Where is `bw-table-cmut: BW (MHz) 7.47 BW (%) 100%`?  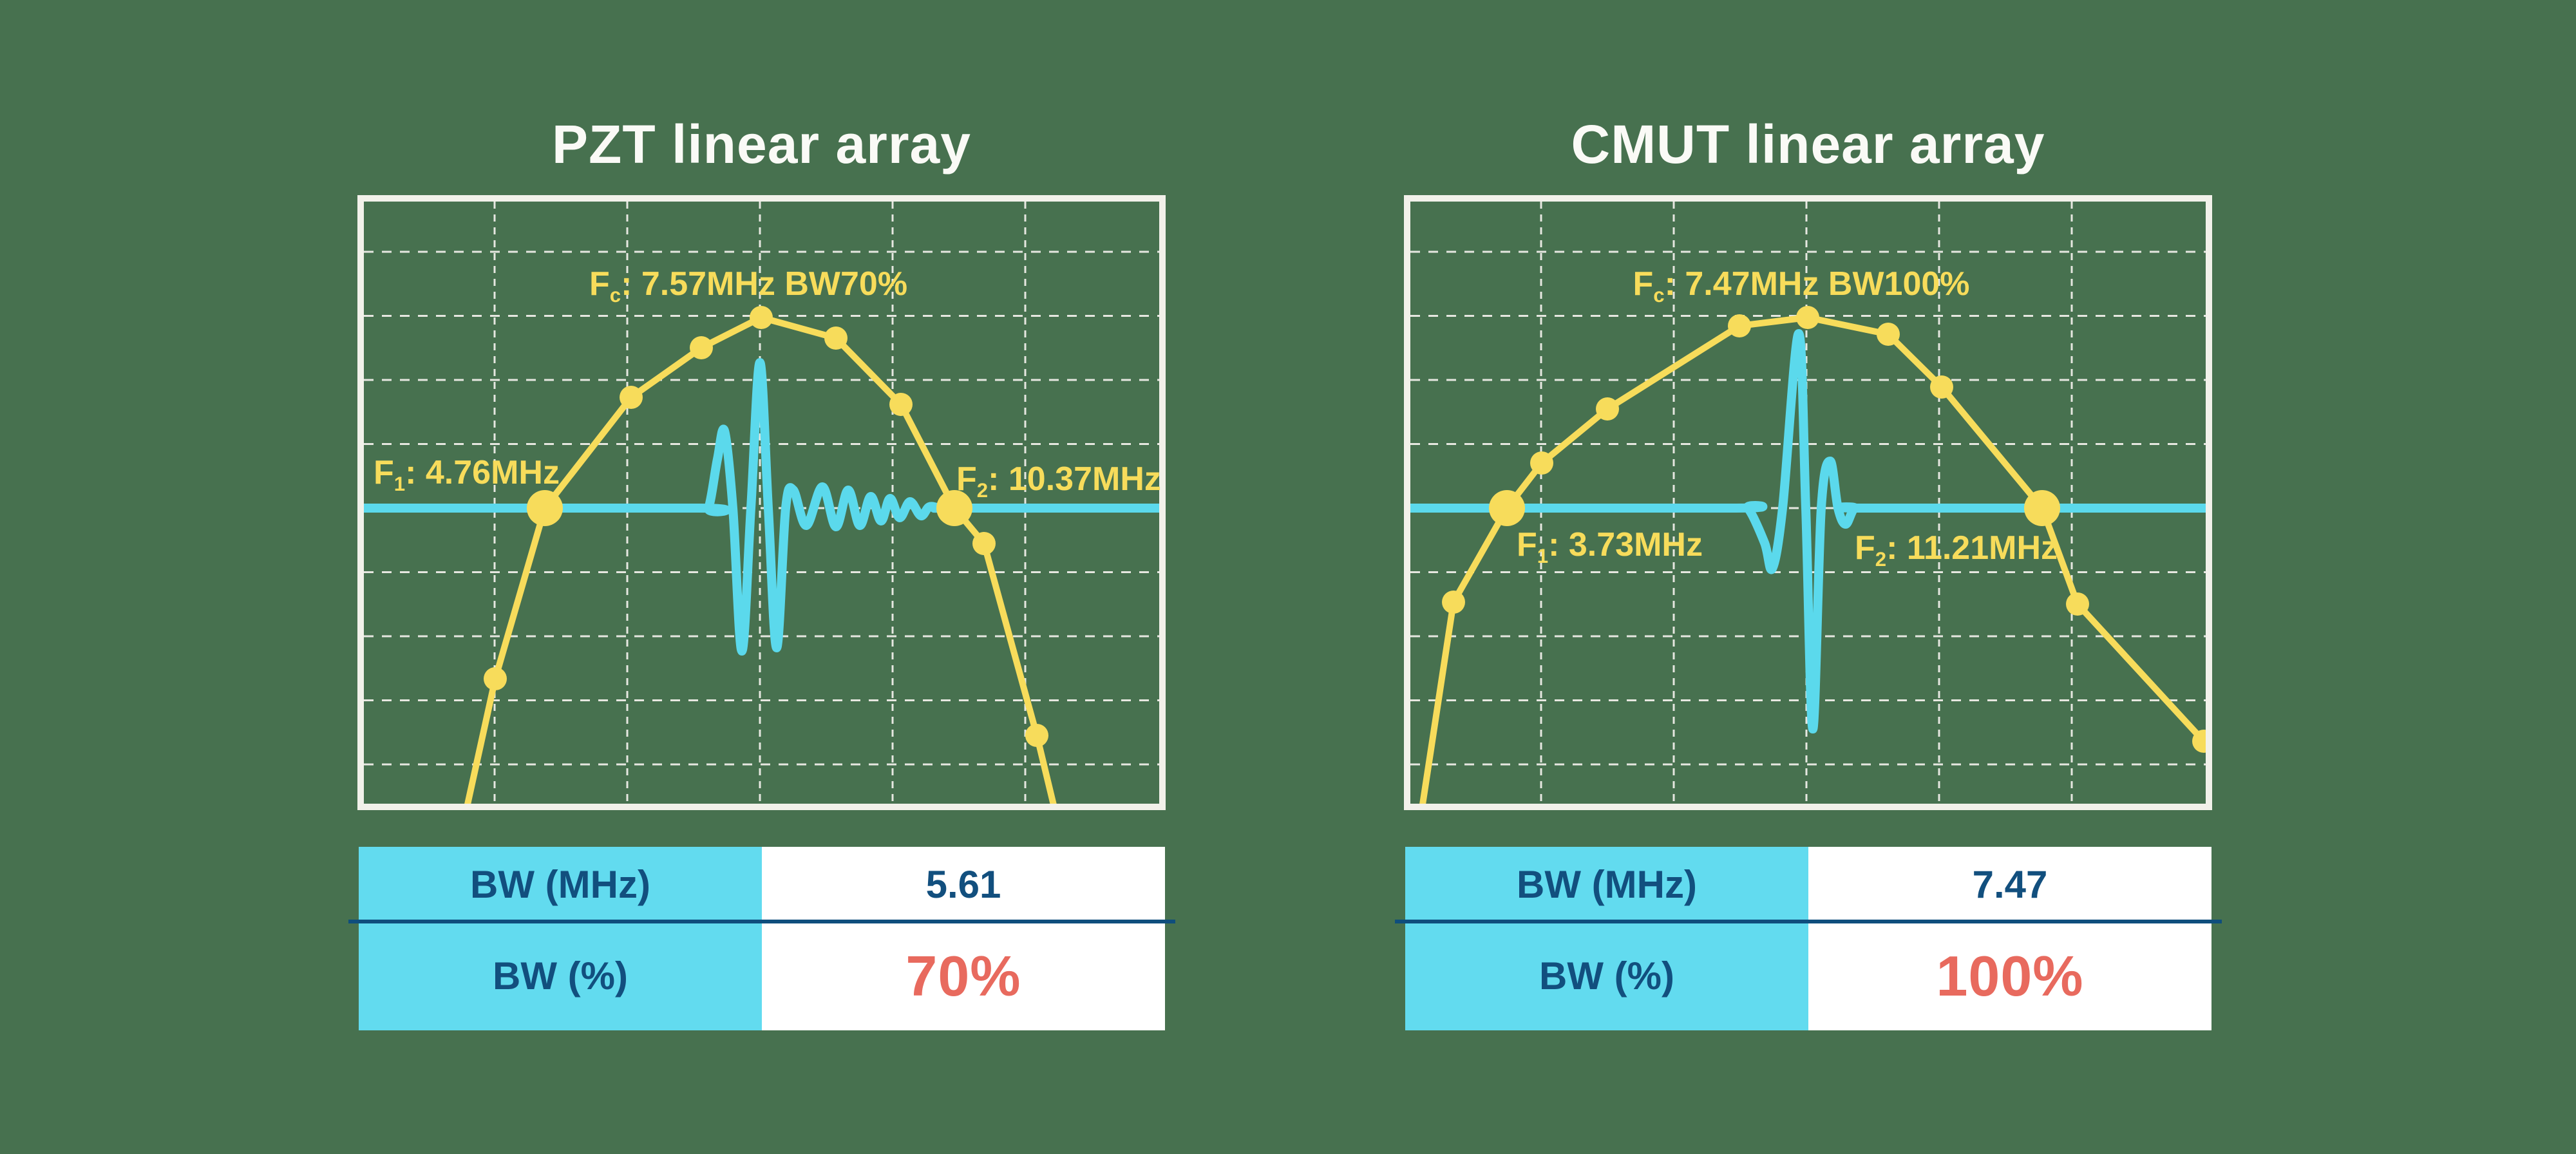 bw-table-cmut: BW (MHz) 7.47 BW (%) 100% is located at coordinates (1808, 938).